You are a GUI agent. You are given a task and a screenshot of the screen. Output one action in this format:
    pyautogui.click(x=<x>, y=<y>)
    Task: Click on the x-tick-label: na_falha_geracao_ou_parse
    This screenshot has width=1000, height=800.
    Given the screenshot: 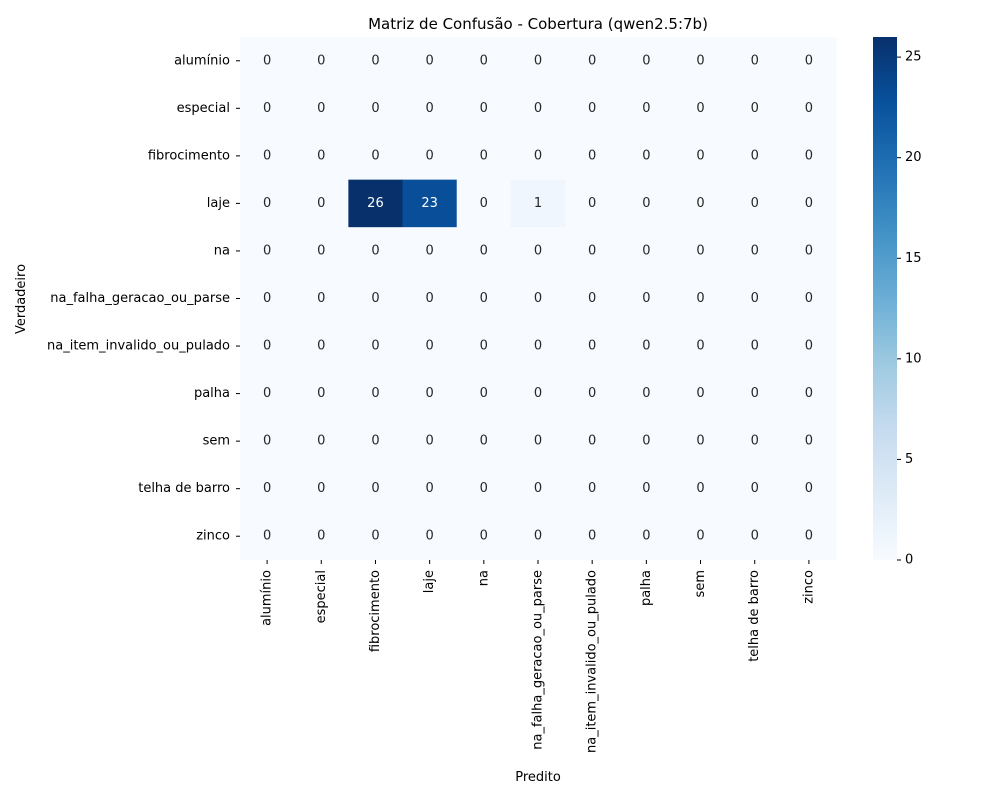 What is the action you would take?
    pyautogui.click(x=538, y=660)
    